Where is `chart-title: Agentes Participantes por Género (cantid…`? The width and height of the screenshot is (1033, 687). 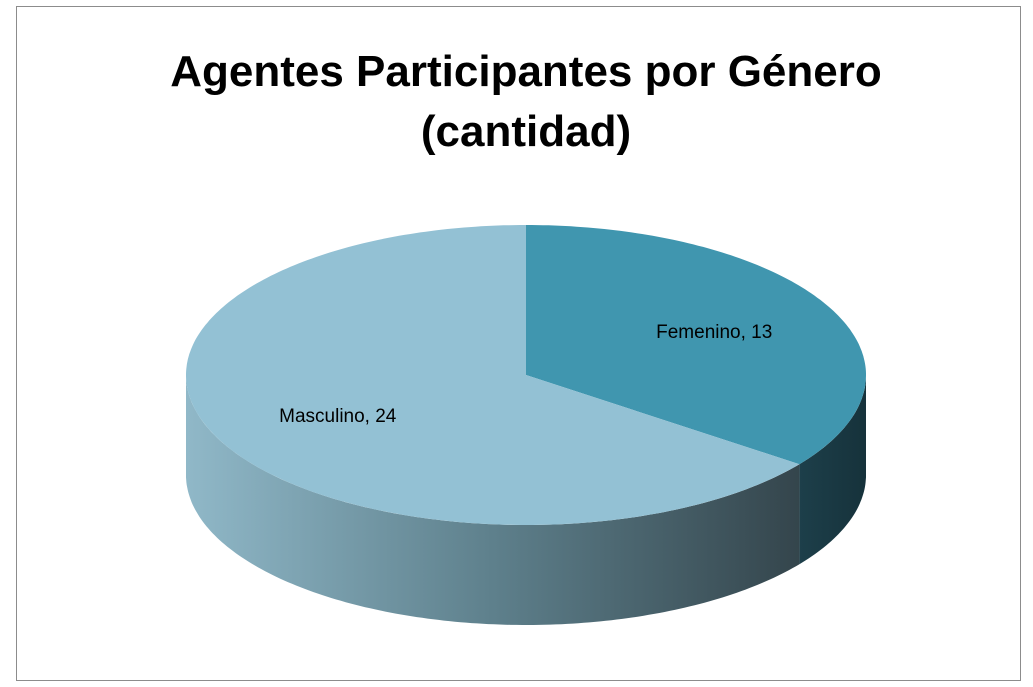
chart-title: Agentes Participantes por Género (cantid… is located at coordinates (526, 101).